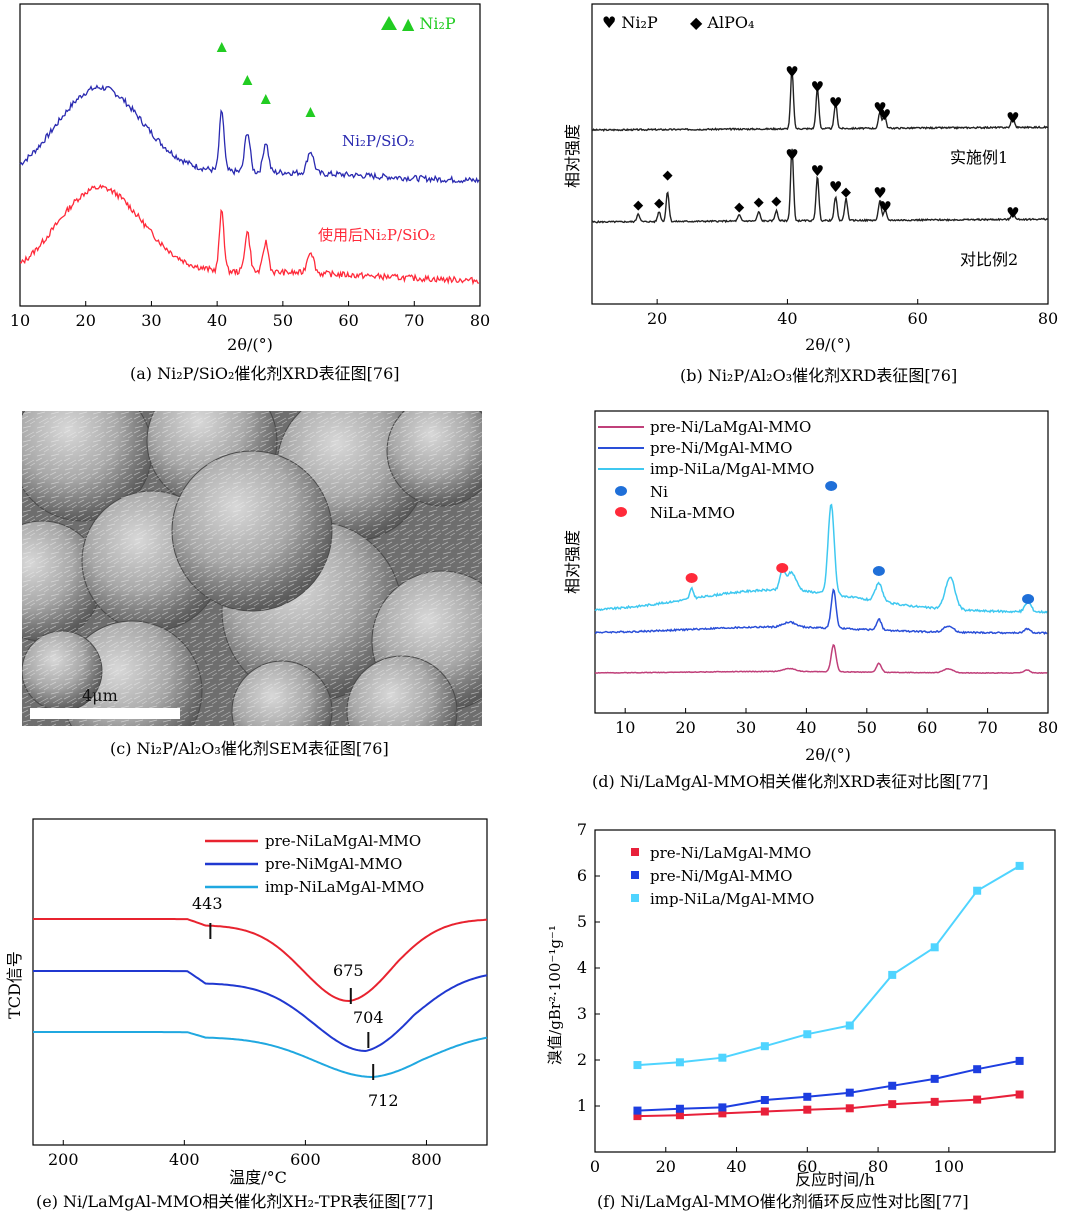 The width and height of the screenshot is (1080, 1219). Describe the element at coordinates (260, 1054) in the screenshot. I see `curve-imp-nilamgal` at that location.